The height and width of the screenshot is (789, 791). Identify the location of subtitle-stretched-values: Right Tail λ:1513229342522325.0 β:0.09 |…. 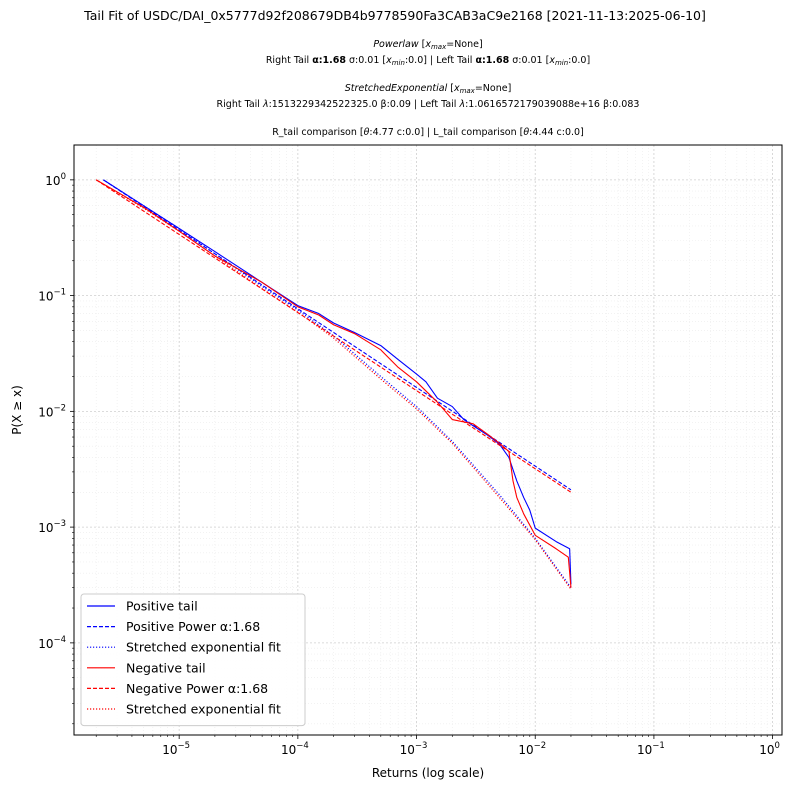
(428, 104).